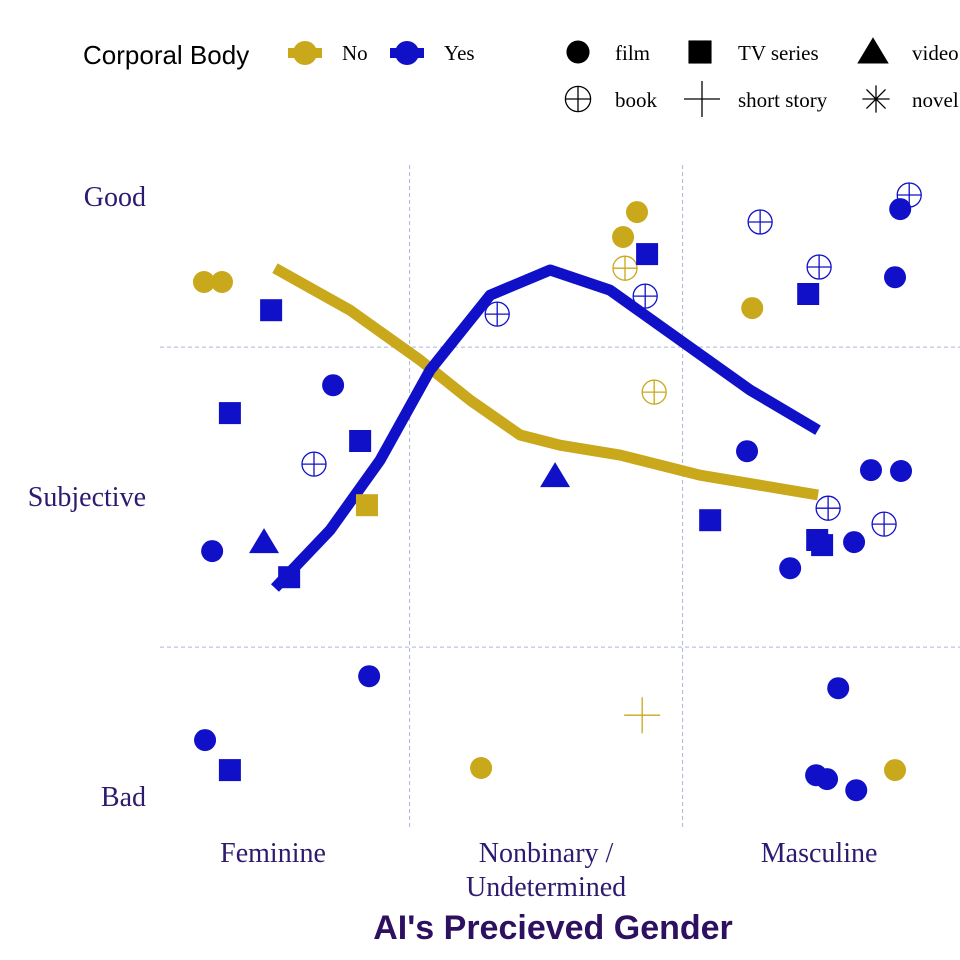  Describe the element at coordinates (819, 853) in the screenshot. I see `x-tick-label: Masculine` at that location.